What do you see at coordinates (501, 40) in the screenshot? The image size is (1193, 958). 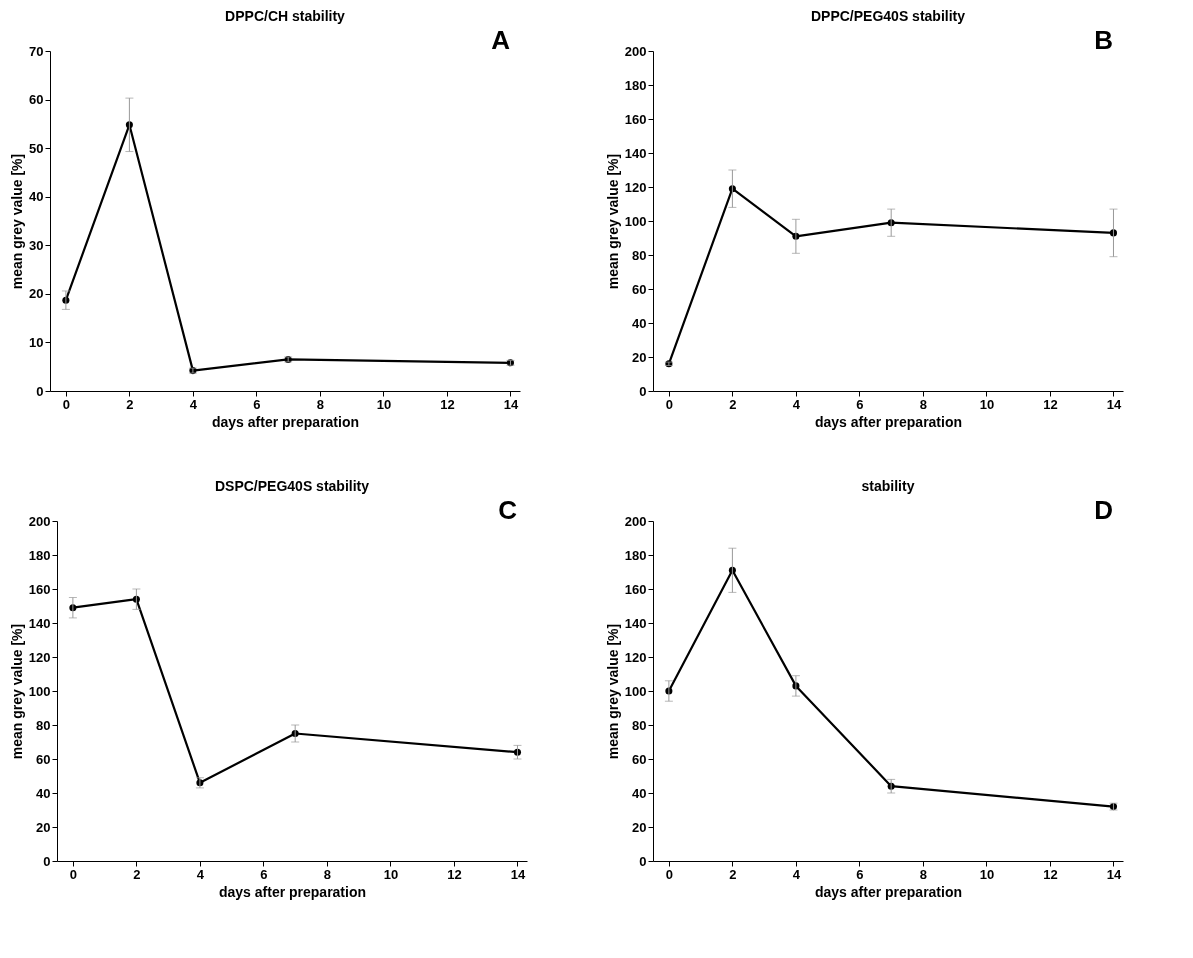 I see `annotation: A` at bounding box center [501, 40].